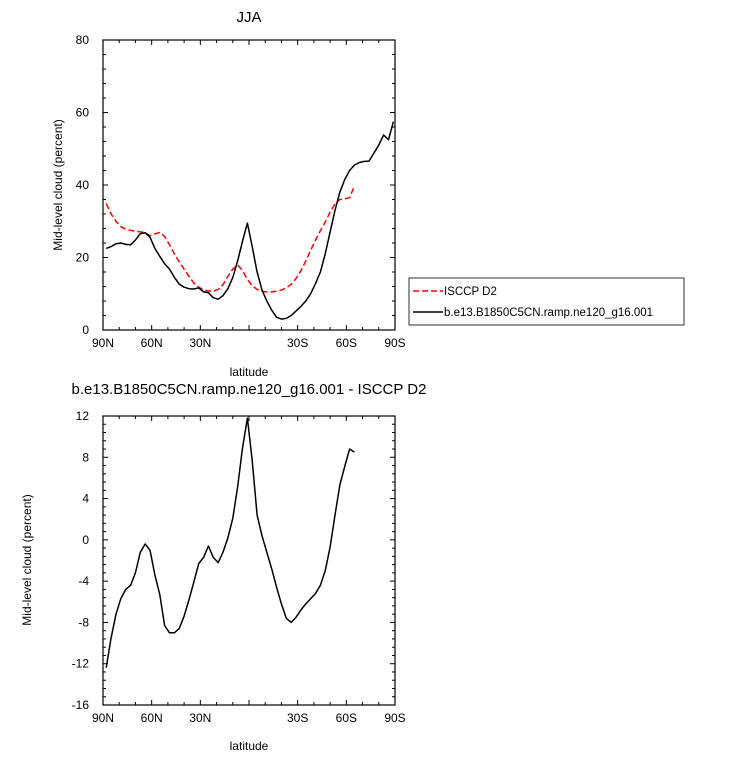  I want to click on bottom-chart-series, so click(230, 542).